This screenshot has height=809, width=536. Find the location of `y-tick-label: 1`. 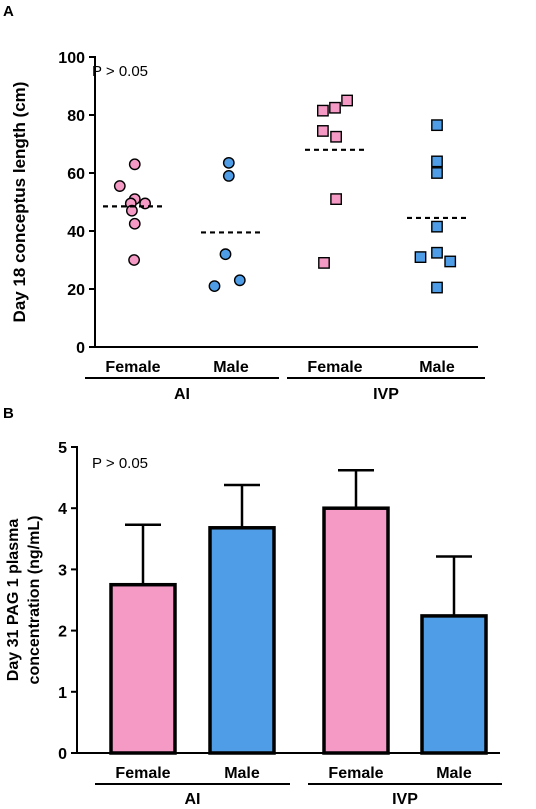

y-tick-label: 1 is located at coordinates (62, 693).